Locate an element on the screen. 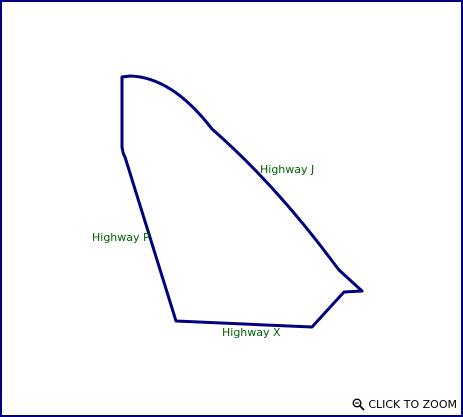 This screenshot has width=463, height=417. highway-j-label: Highway J is located at coordinates (287, 169).